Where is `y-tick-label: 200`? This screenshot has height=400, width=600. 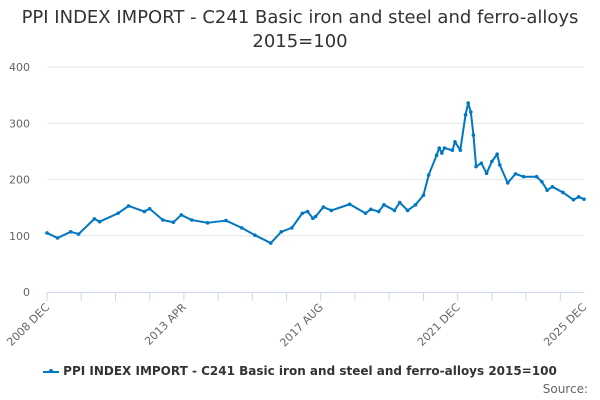 y-tick-label: 200 is located at coordinates (19, 180).